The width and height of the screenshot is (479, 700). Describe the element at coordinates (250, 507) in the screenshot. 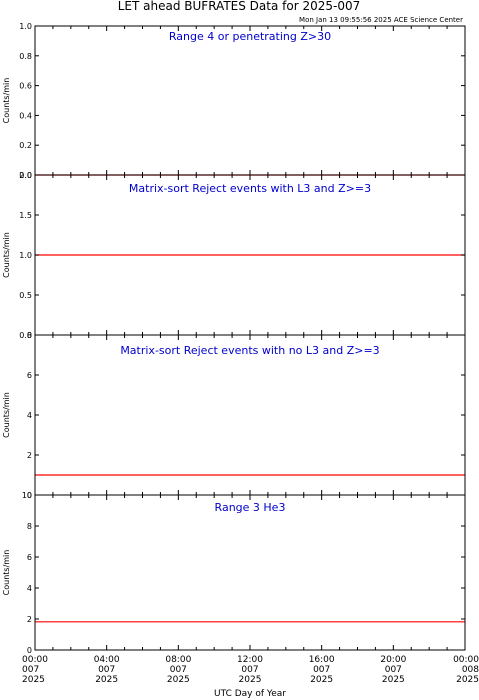

I see `panel-label: Range 3 He3` at that location.